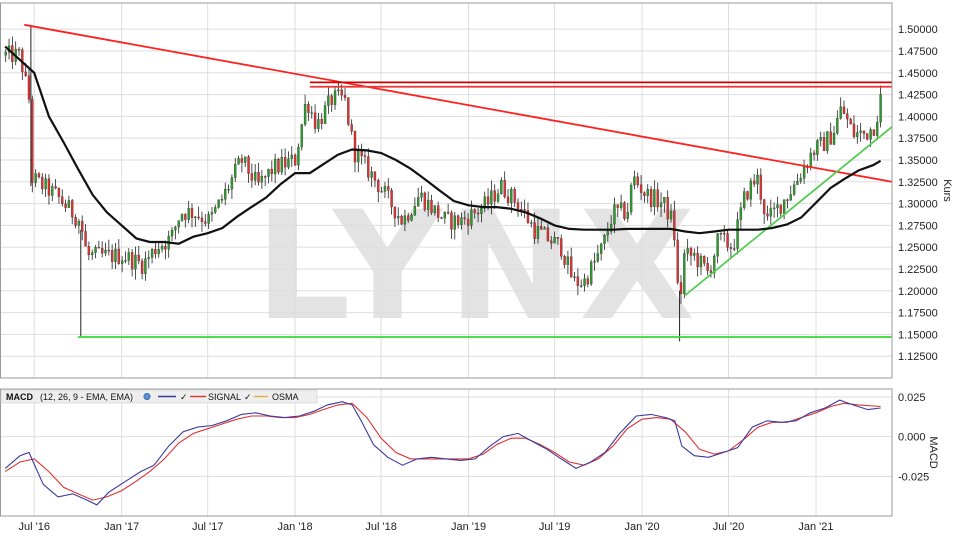  What do you see at coordinates (121, 527) in the screenshot?
I see `x-tick-label: Jan '17` at bounding box center [121, 527].